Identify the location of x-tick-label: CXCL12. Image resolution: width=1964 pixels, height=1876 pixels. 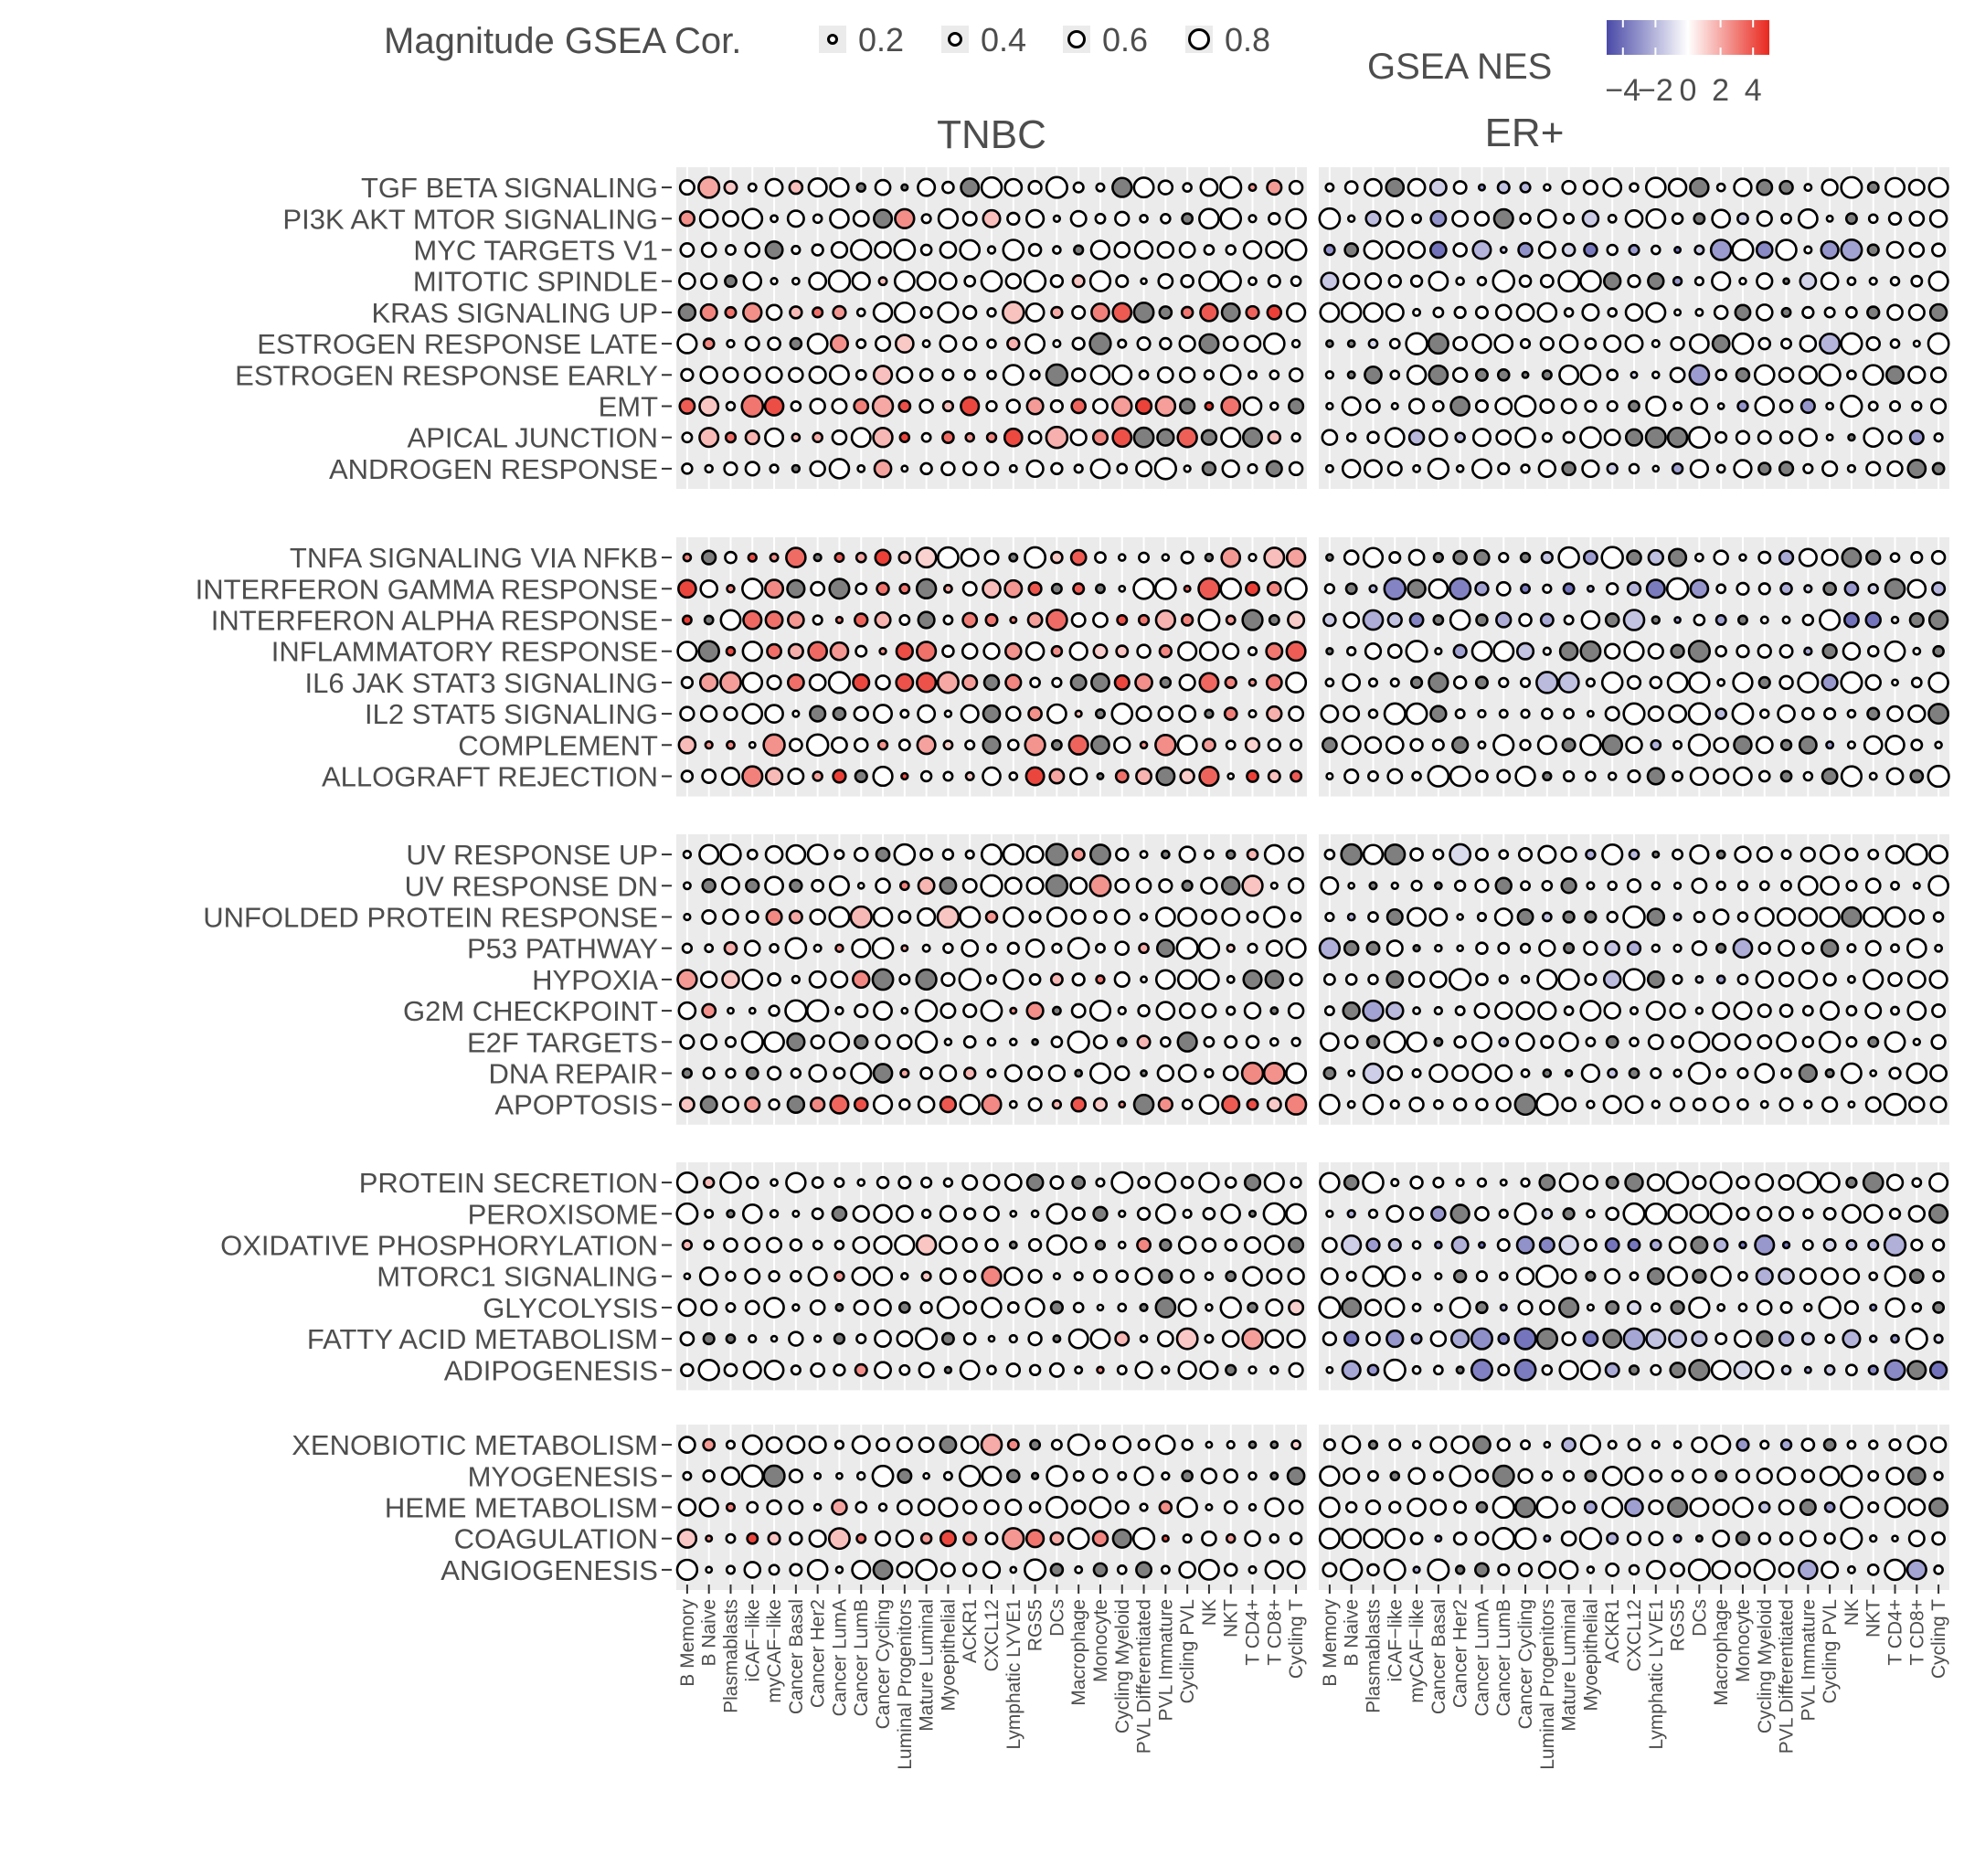
(993, 1635).